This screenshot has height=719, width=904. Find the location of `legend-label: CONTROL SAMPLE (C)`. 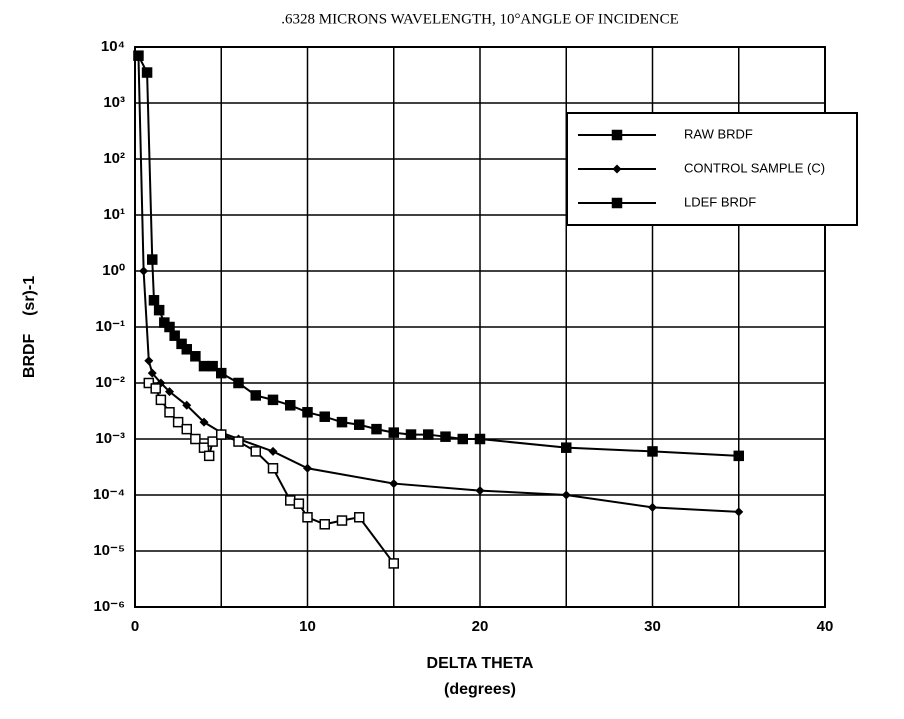

legend-label: CONTROL SAMPLE (C) is located at coordinates (754, 167).